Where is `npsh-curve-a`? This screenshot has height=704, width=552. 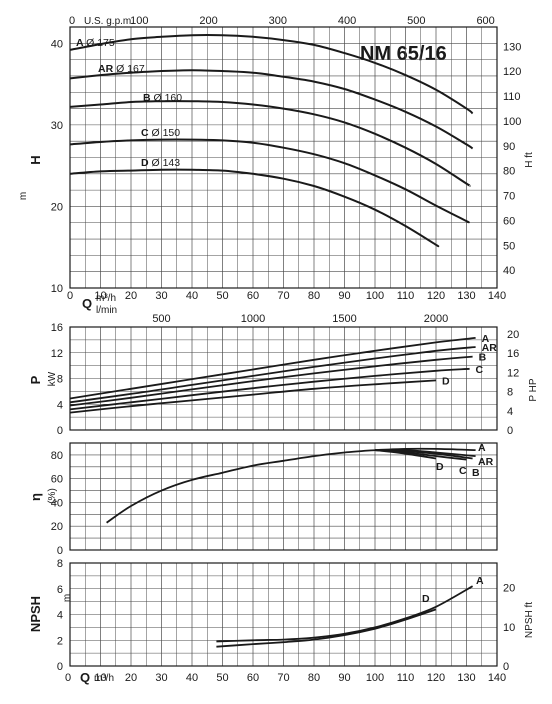
npsh-curve-a is located at coordinates (345, 614).